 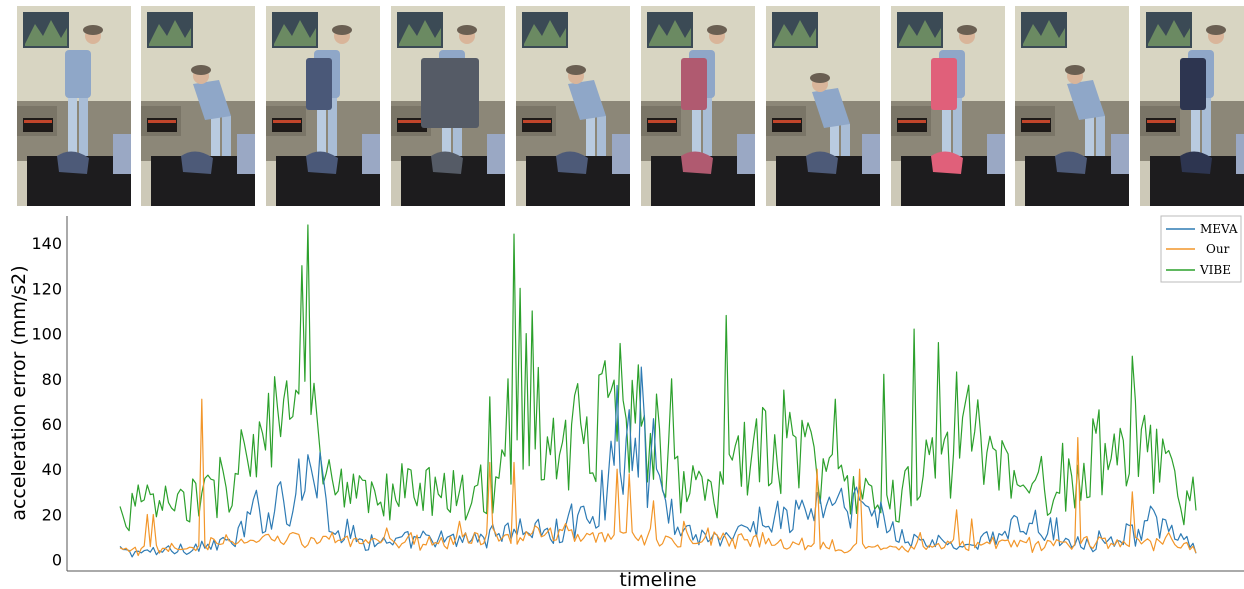 What do you see at coordinates (46, 402) in the screenshot?
I see `y-tick-labels: 0 20 40 60 80 100 120 140` at bounding box center [46, 402].